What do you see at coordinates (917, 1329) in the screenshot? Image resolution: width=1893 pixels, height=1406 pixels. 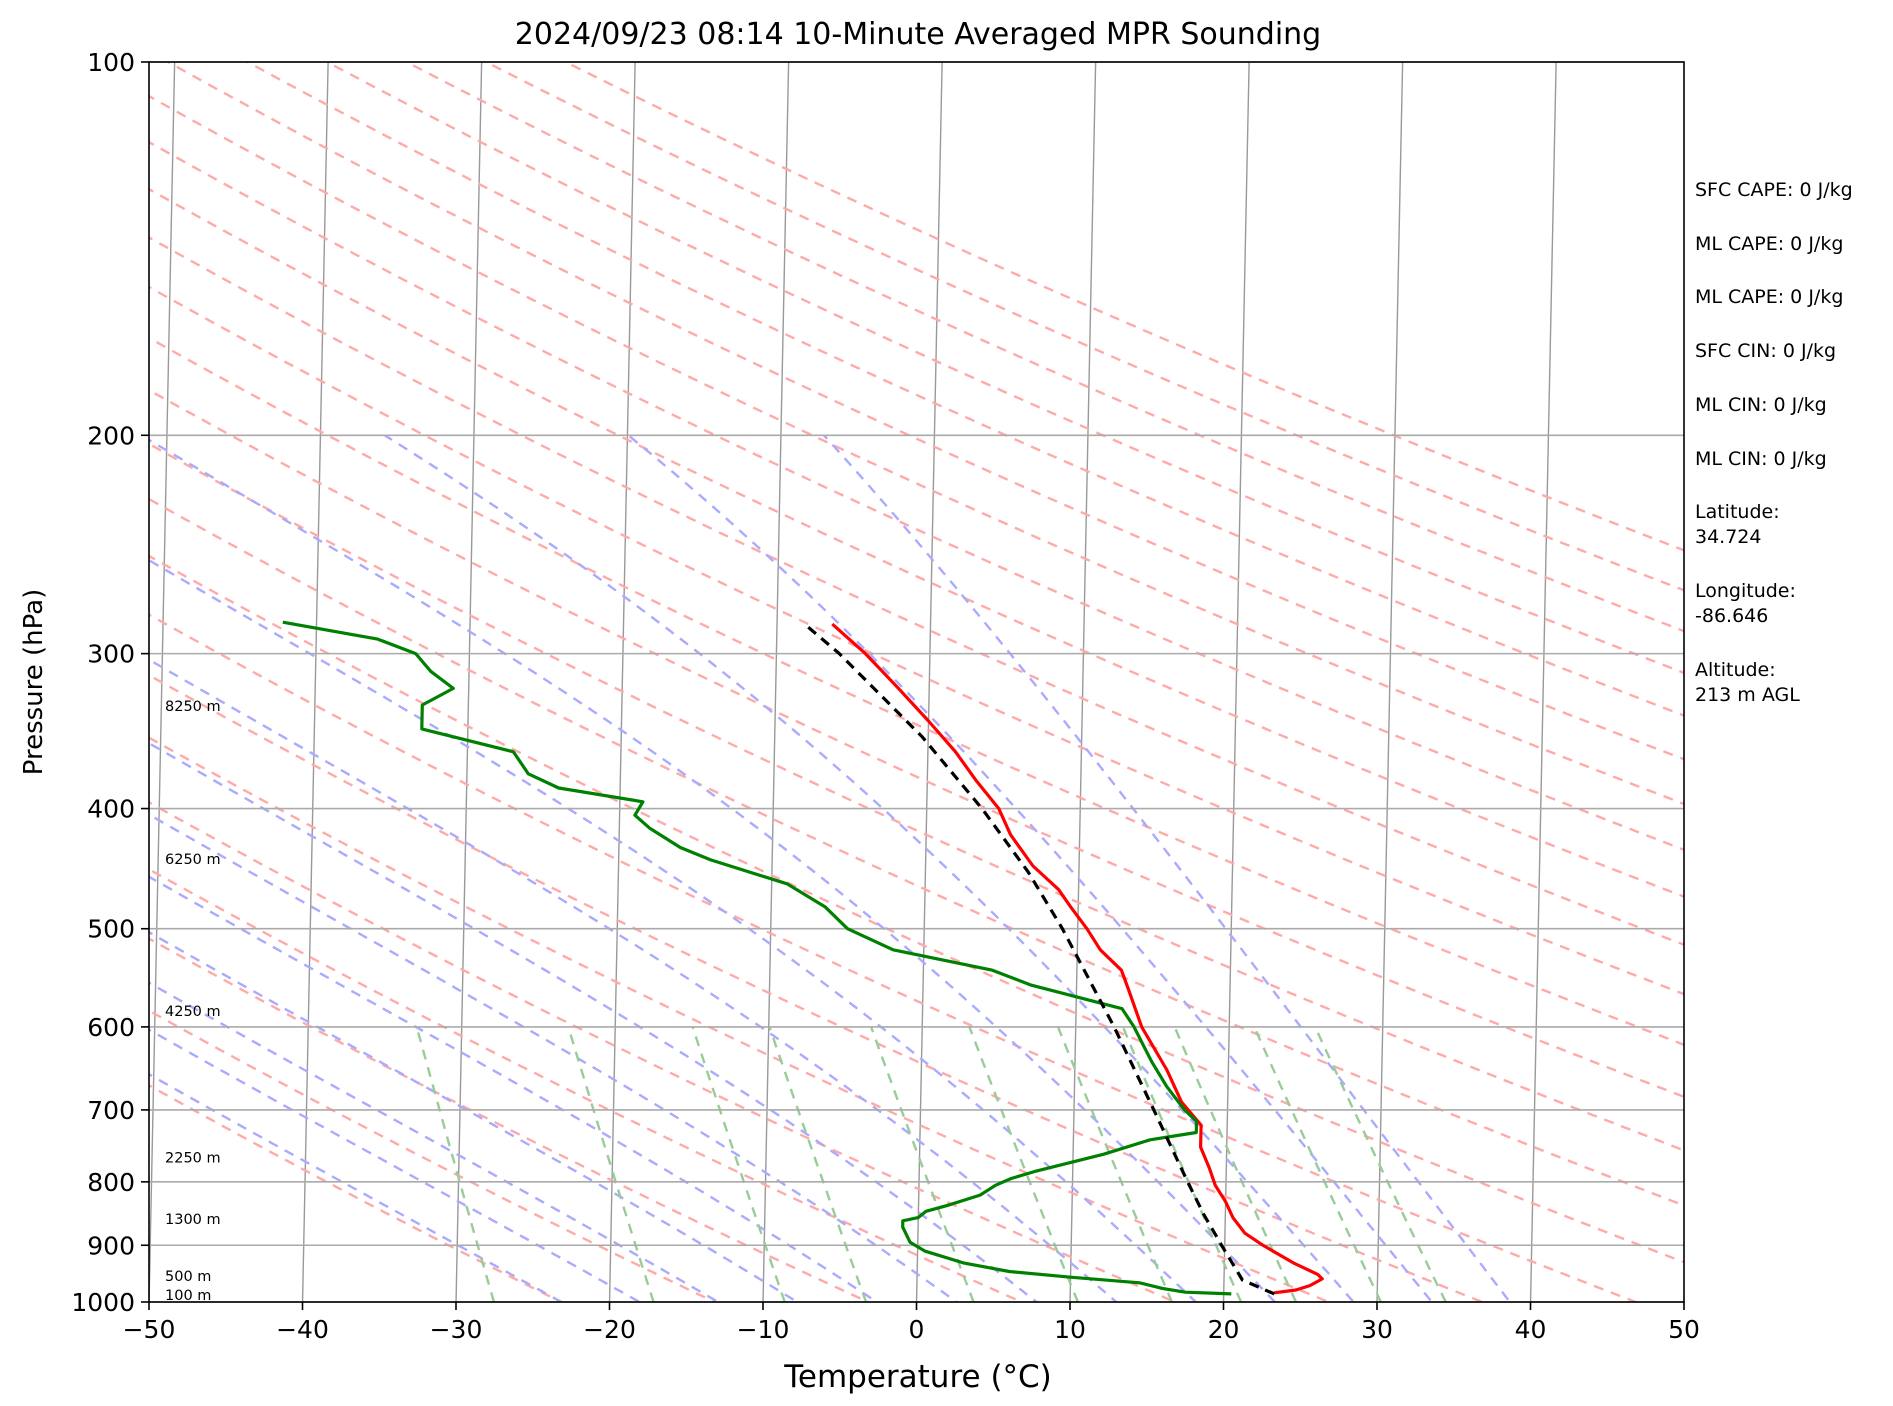 I see `x-tick-label: 0` at bounding box center [917, 1329].